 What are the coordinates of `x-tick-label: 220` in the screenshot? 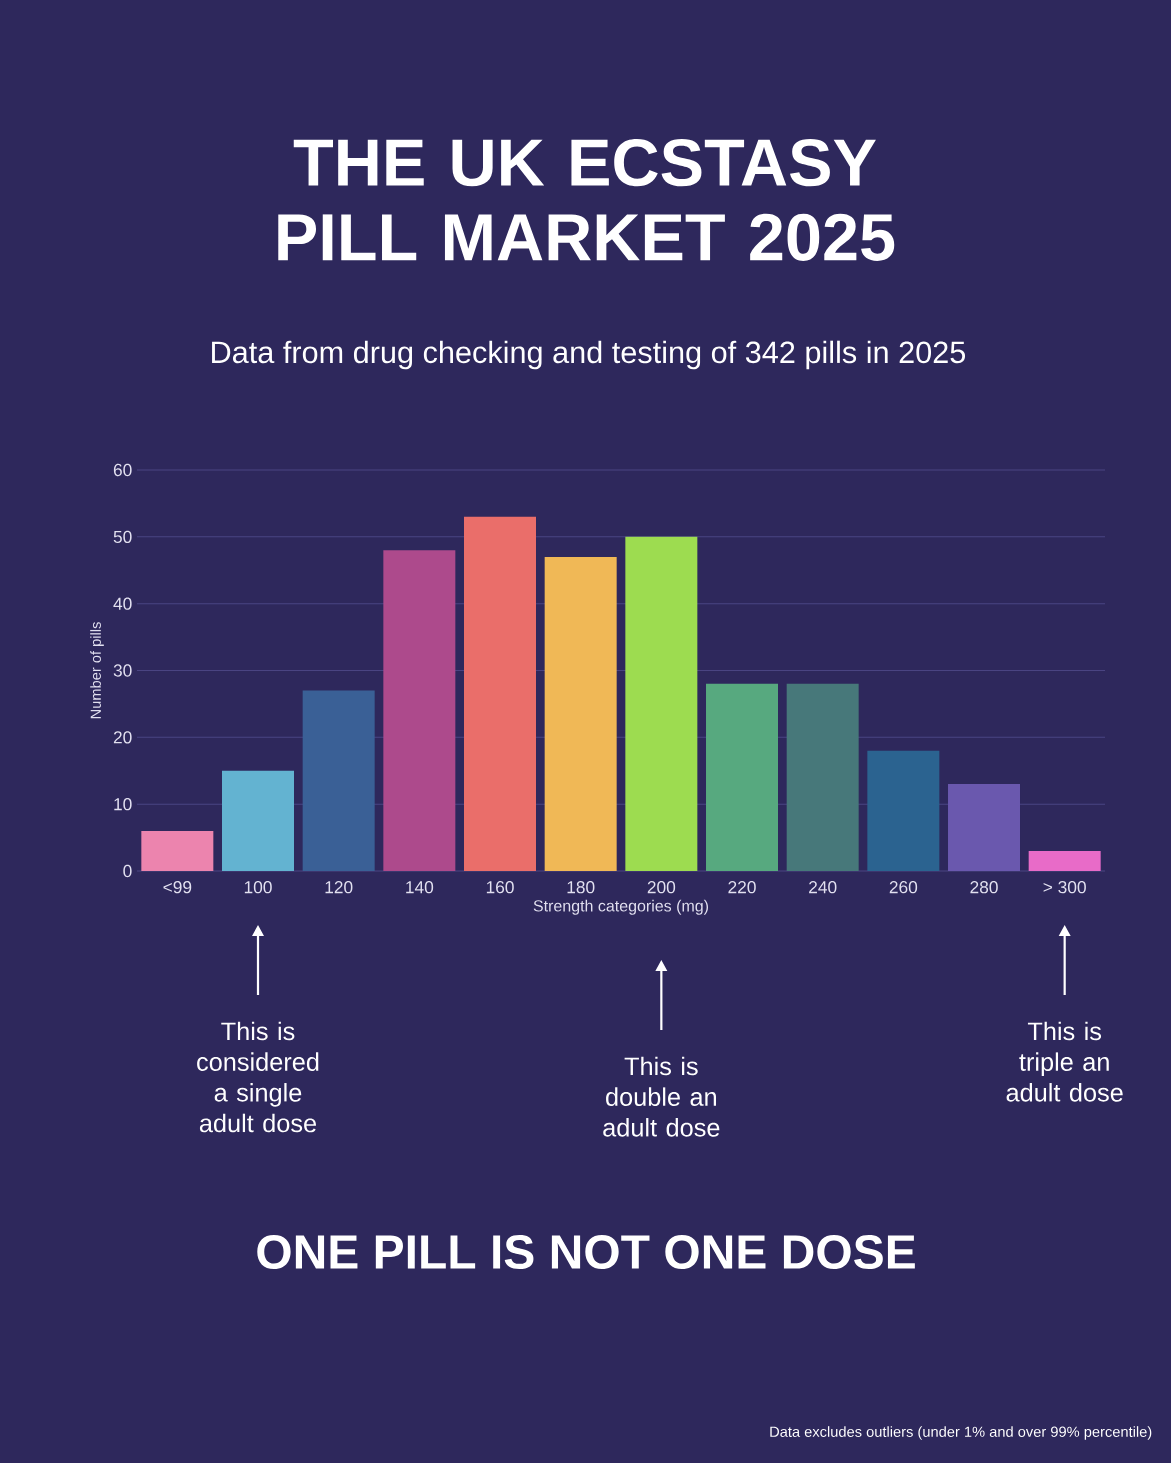 It's located at (742, 887).